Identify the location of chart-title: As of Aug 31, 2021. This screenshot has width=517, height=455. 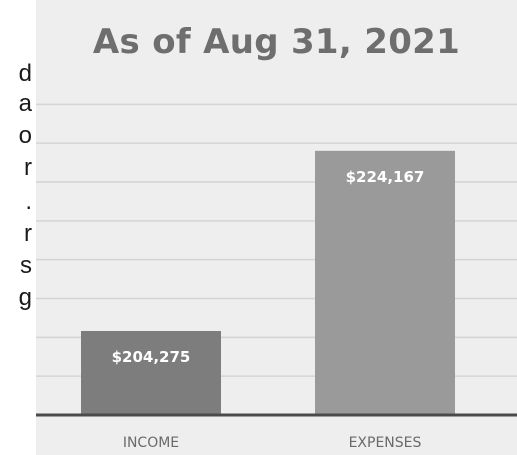
(276, 42).